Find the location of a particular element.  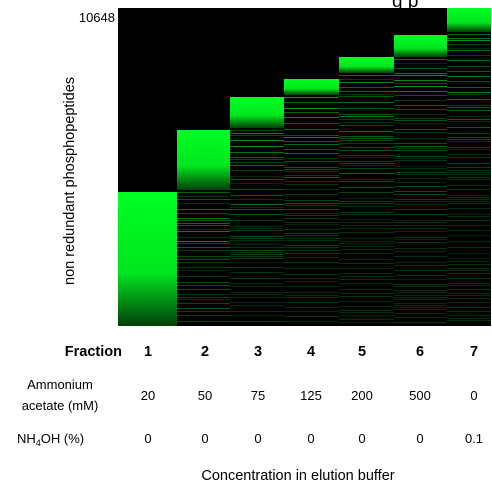

ammonium-1: 20 is located at coordinates (148, 395).